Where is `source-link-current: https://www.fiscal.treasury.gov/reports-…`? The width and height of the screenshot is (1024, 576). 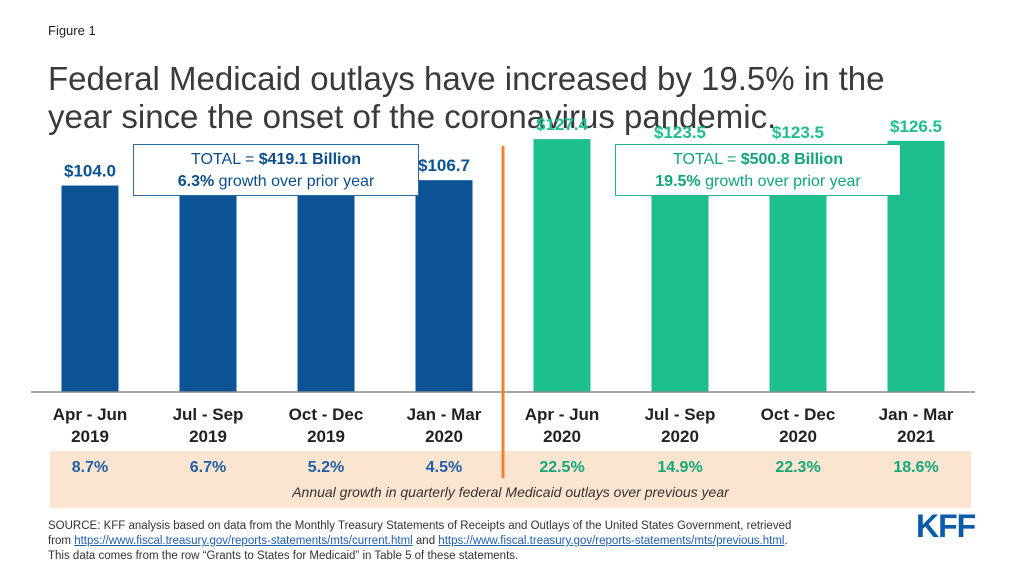 source-link-current: https://www.fiscal.treasury.gov/reports-… is located at coordinates (243, 541).